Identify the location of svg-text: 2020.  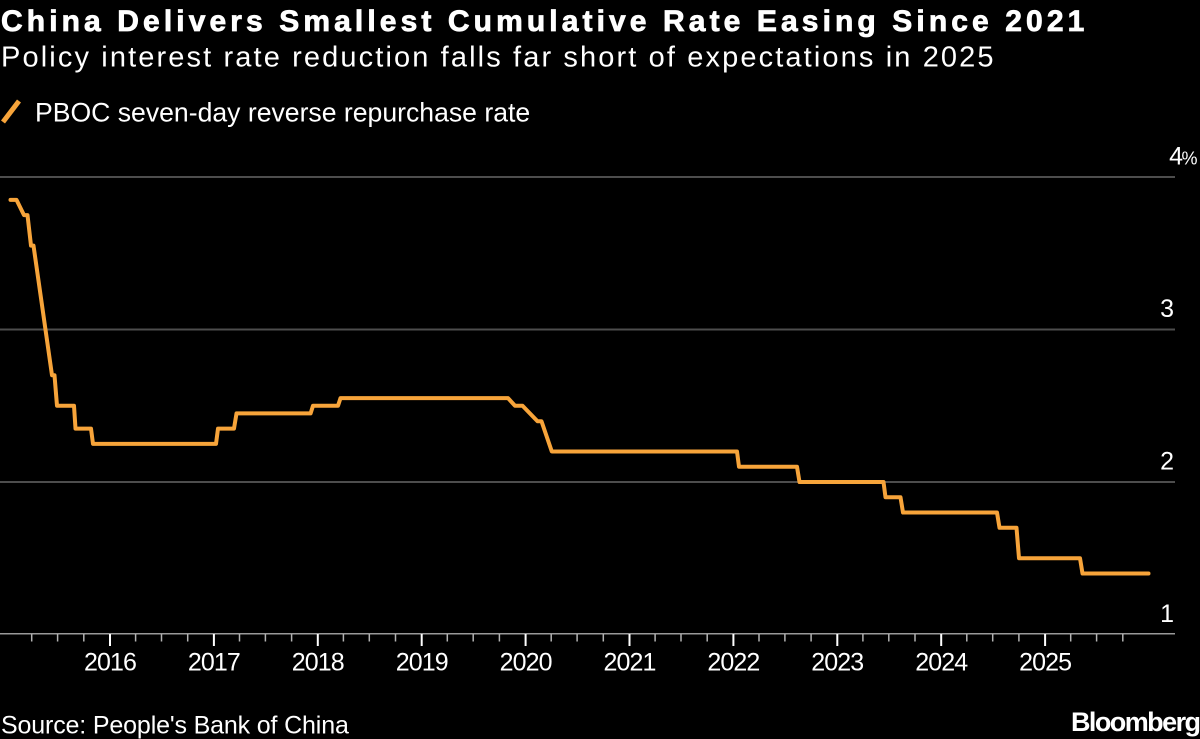
(526, 663).